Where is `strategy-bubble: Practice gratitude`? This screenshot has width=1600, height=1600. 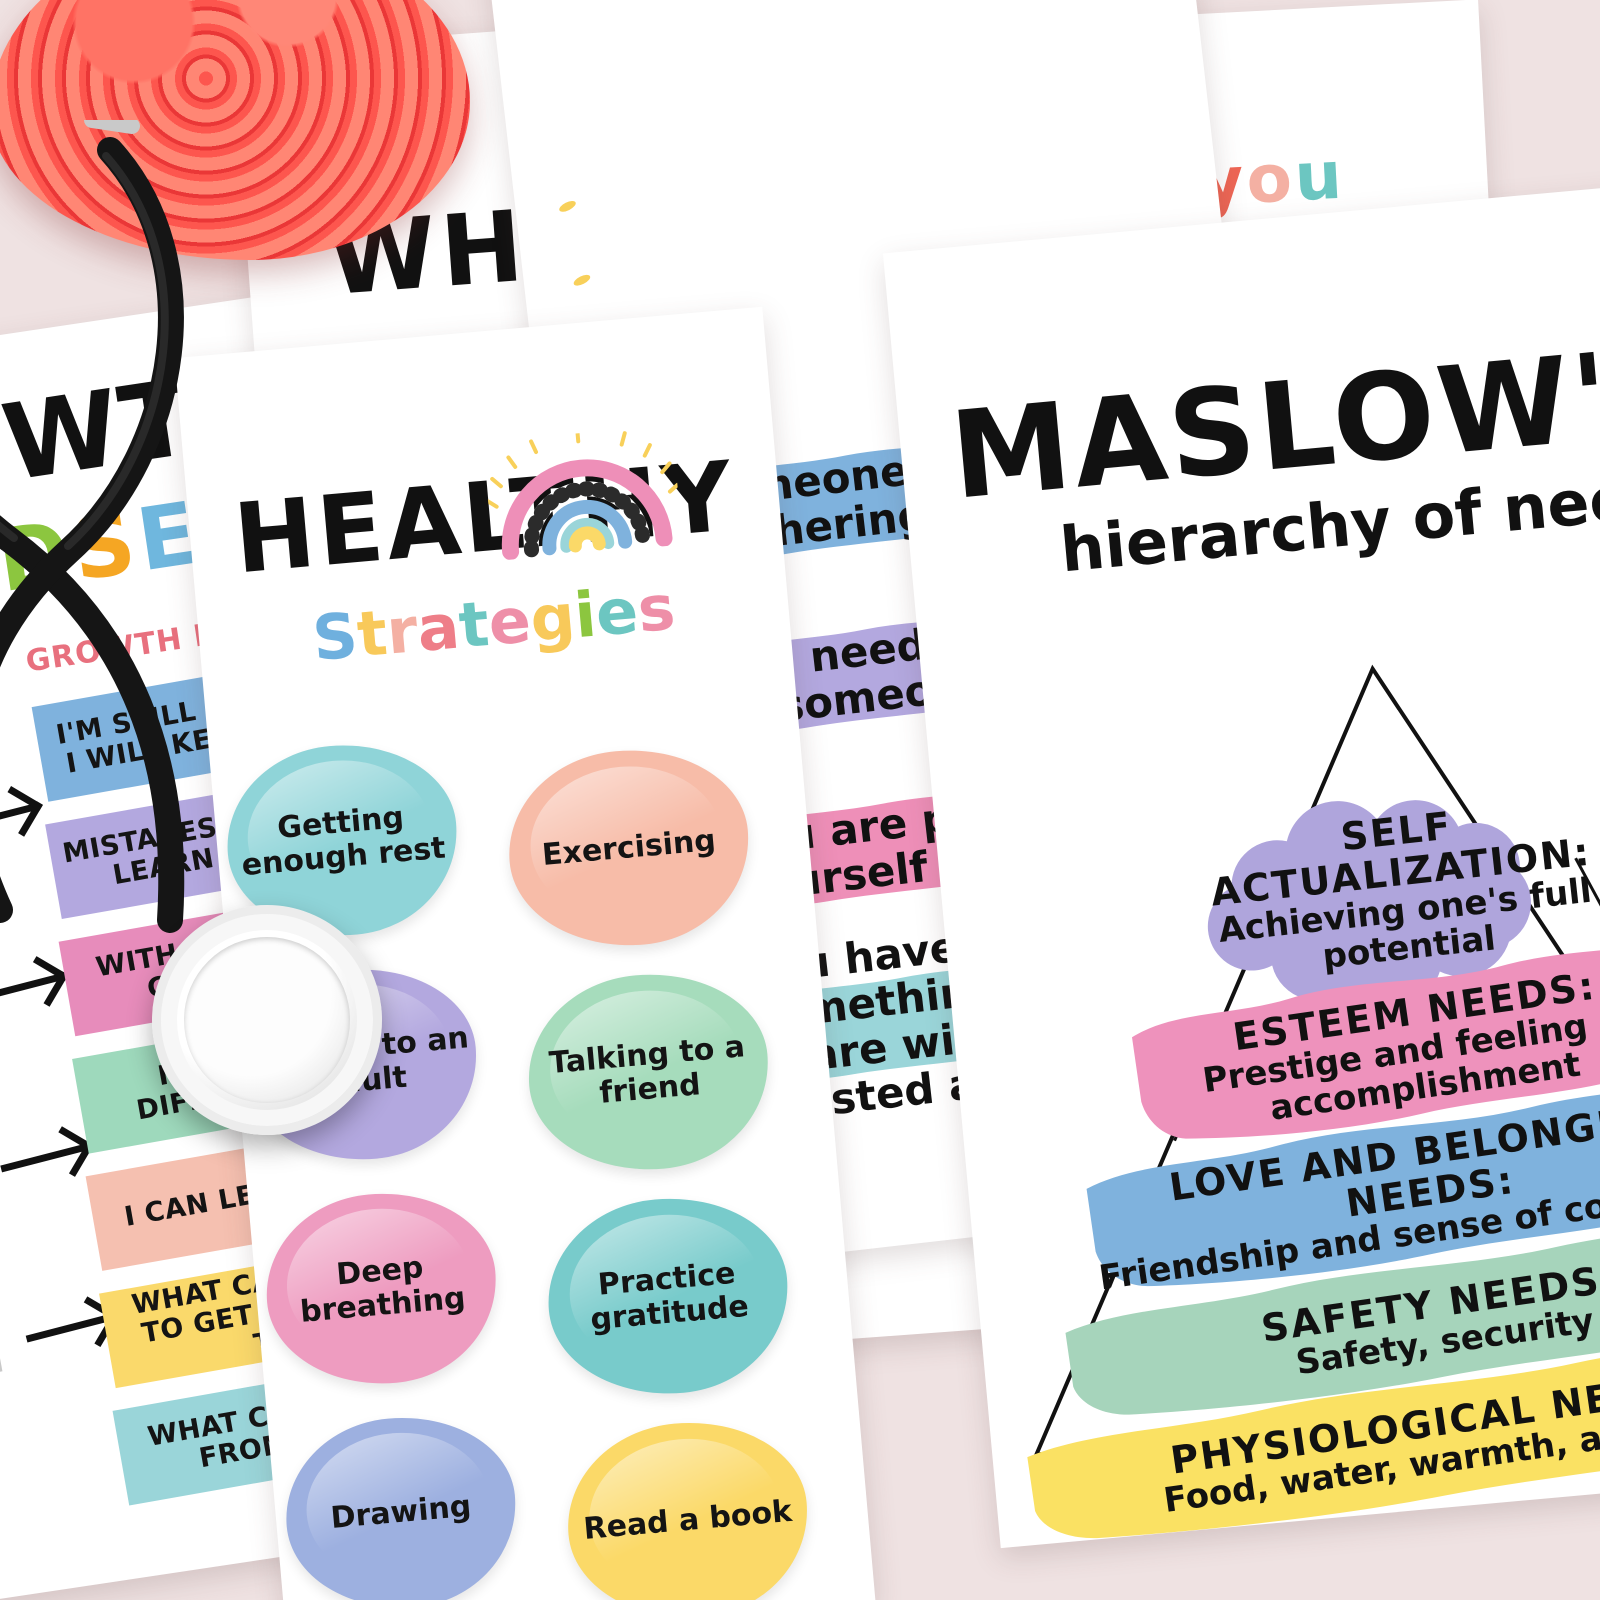 strategy-bubble: Practice gratitude is located at coordinates (668, 1296).